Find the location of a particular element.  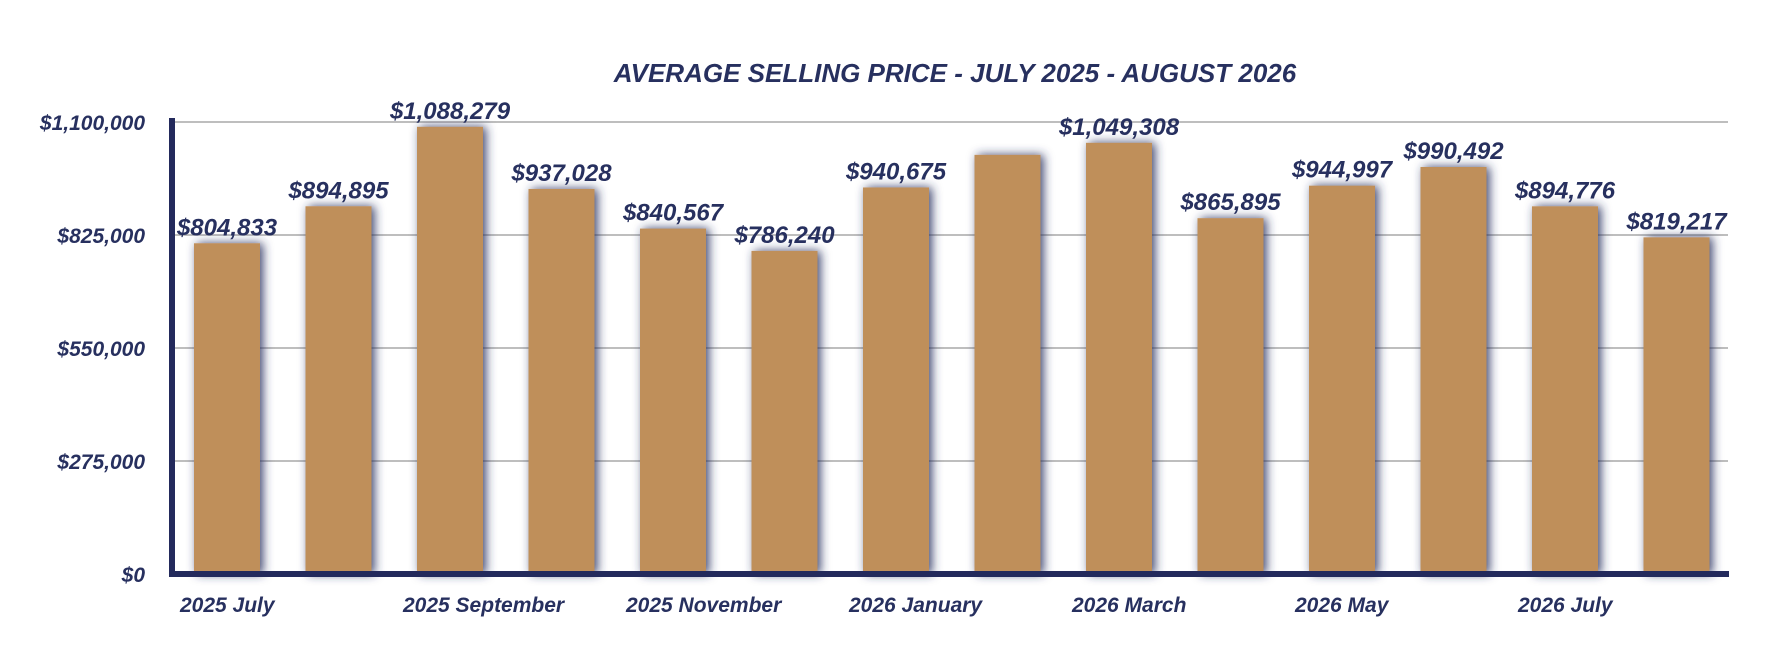

bar-value-label: $940,675 is located at coordinates (896, 171).